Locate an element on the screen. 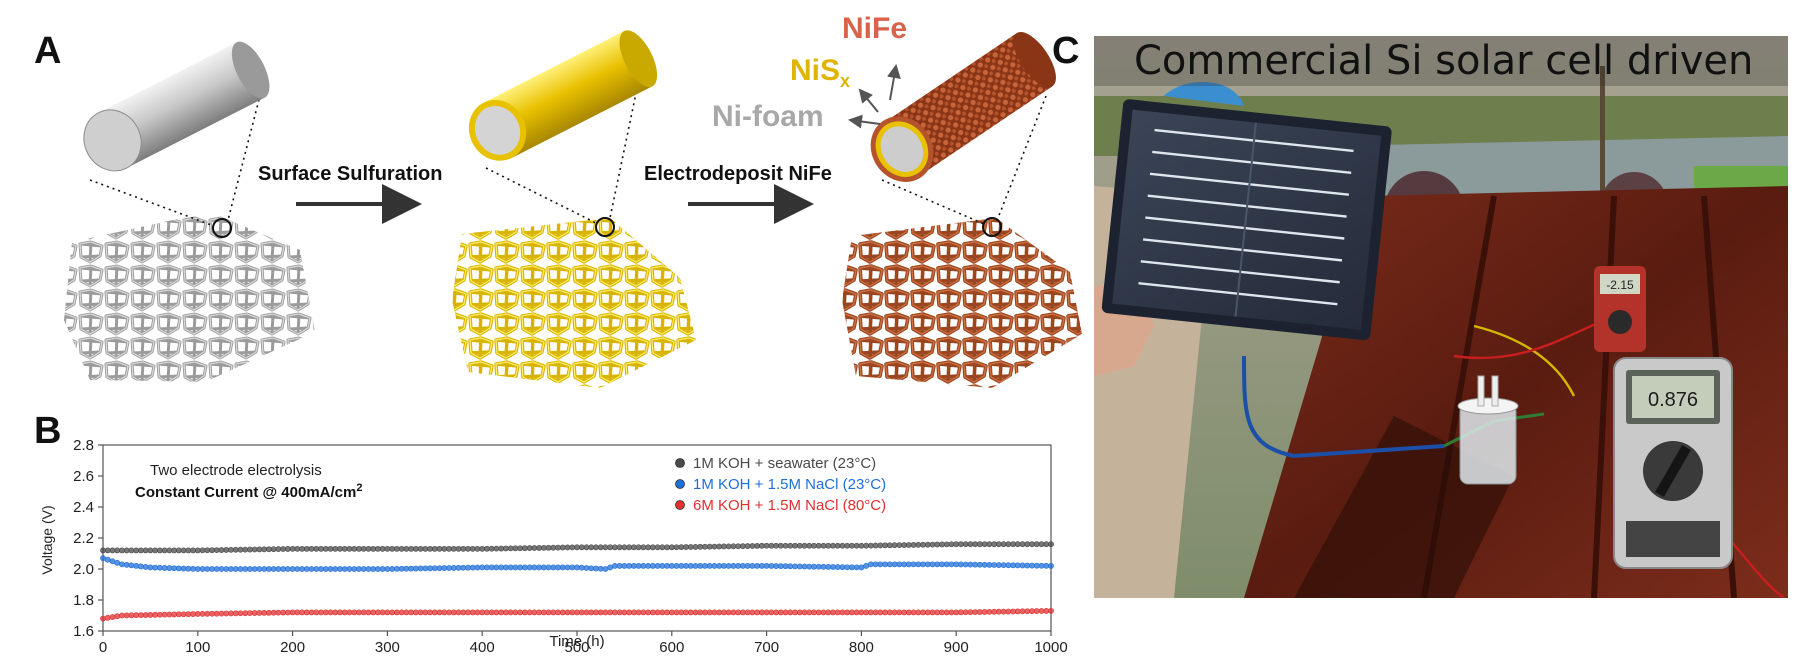 This screenshot has height=660, width=1812. large-meter-display is located at coordinates (1673, 397).